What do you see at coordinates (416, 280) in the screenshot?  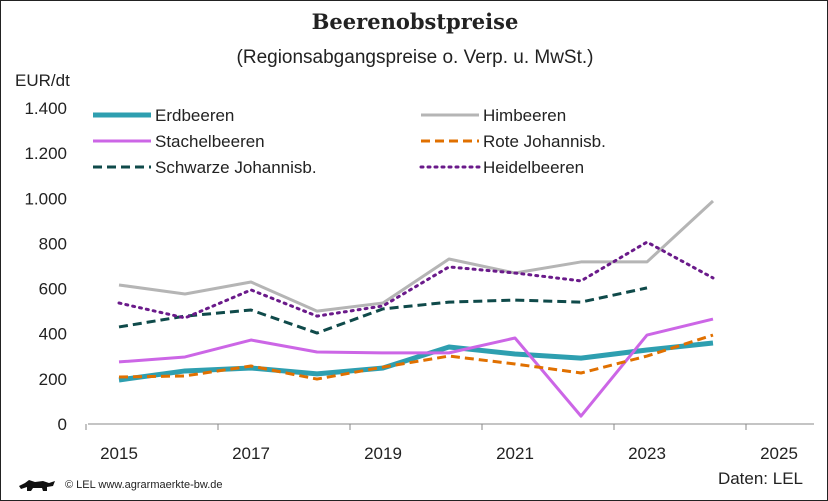 I see `series-line-heidelbeeren` at bounding box center [416, 280].